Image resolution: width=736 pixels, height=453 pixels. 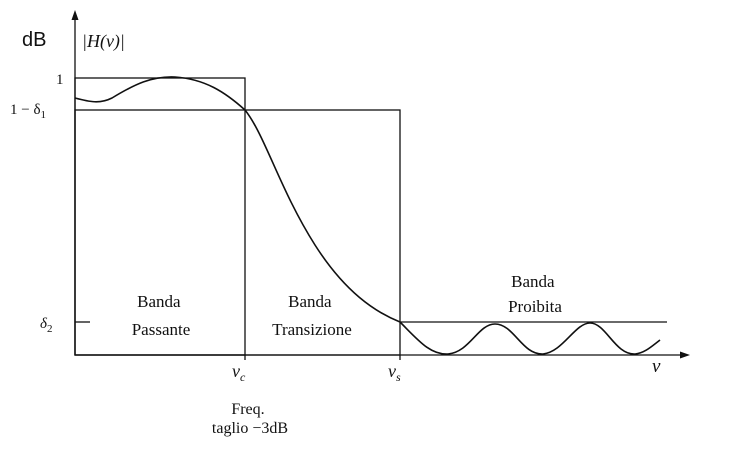 I want to click on stopband-label: Banda Proibita, so click(x=535, y=294).